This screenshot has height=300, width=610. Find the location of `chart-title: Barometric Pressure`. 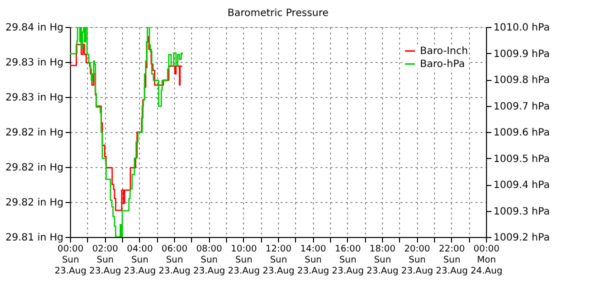

chart-title: Barometric Pressure is located at coordinates (278, 13).